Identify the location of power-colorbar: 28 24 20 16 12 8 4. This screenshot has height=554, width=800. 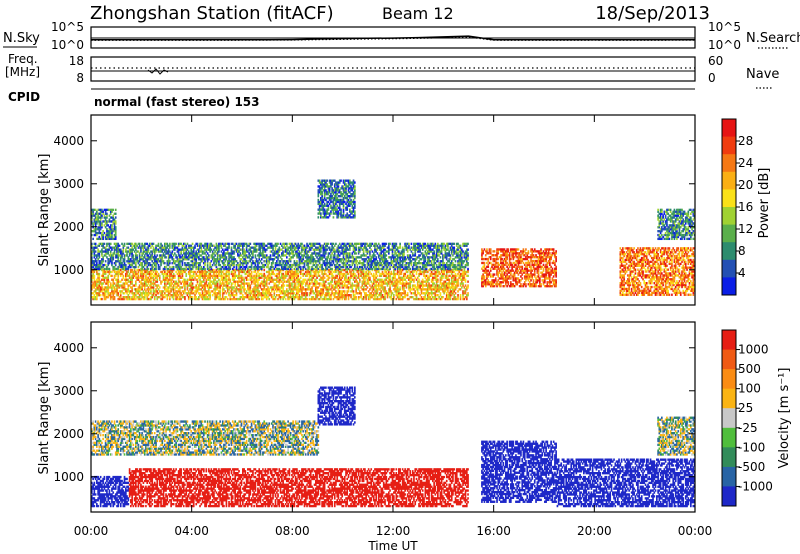
(737, 207).